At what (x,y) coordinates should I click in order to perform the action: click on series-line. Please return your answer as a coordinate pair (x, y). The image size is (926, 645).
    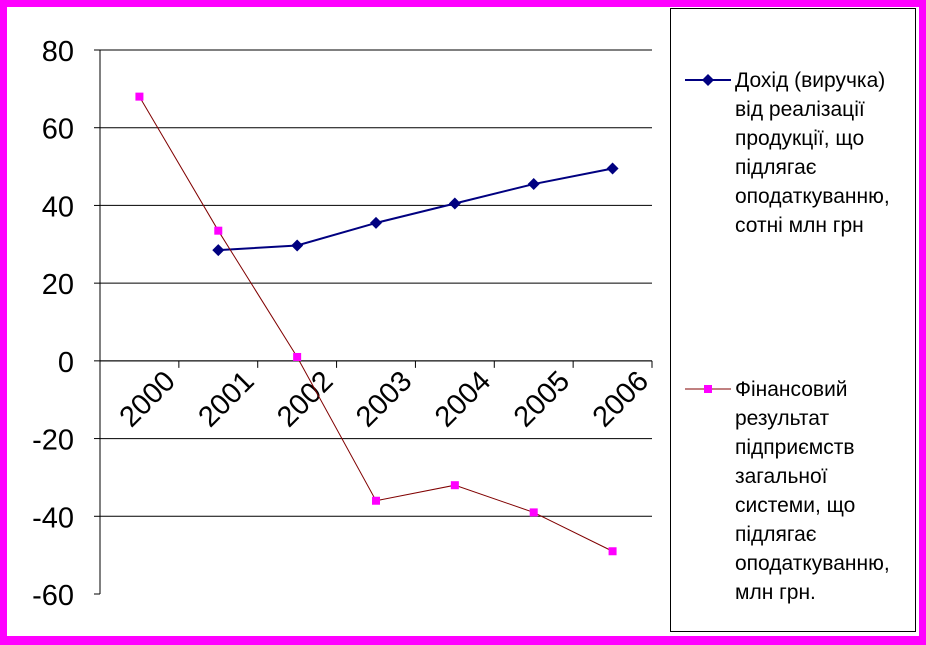
    Looking at the image, I should click on (415, 209).